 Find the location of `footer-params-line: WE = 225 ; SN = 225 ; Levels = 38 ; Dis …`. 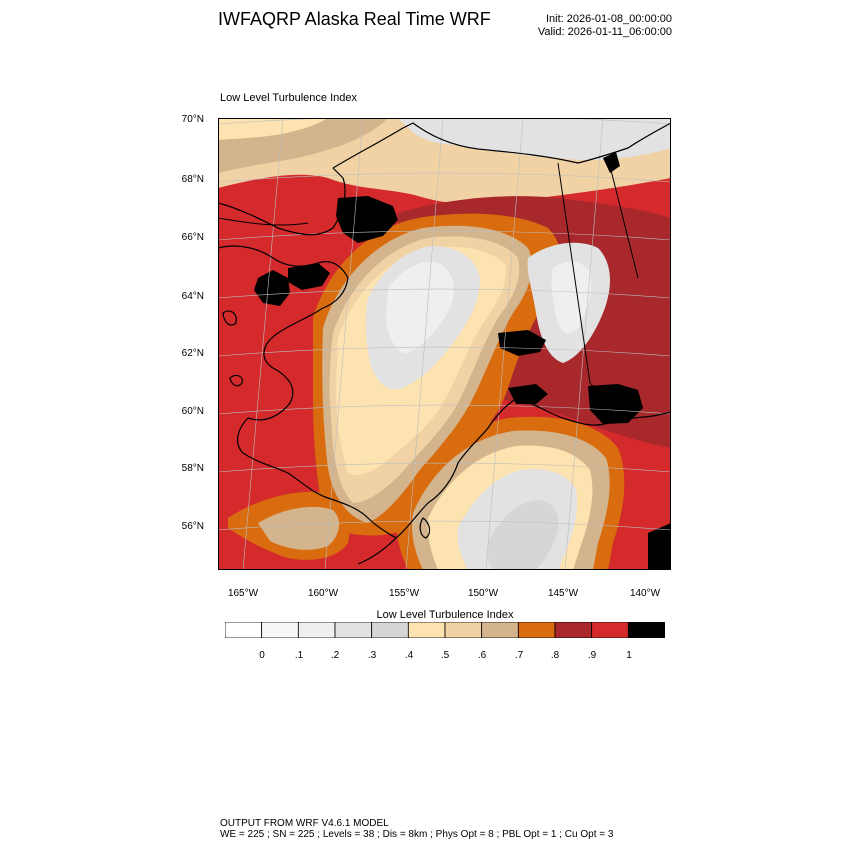

footer-params-line: WE = 225 ; SN = 225 ; Levels = 38 ; Dis … is located at coordinates (417, 834).